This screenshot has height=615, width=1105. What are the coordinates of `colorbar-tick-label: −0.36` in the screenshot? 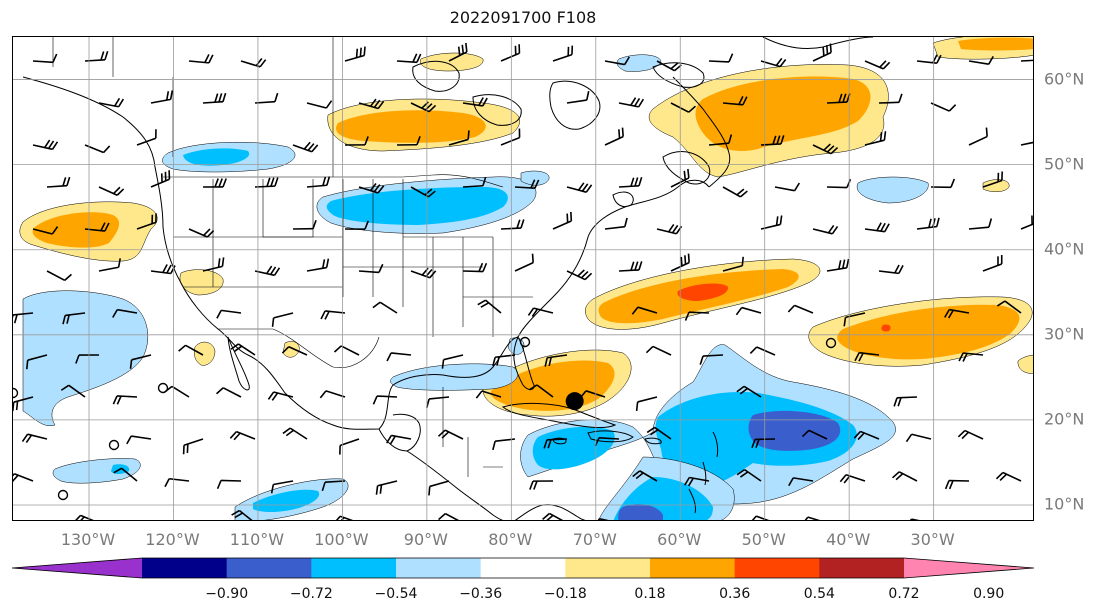 It's located at (481, 594).